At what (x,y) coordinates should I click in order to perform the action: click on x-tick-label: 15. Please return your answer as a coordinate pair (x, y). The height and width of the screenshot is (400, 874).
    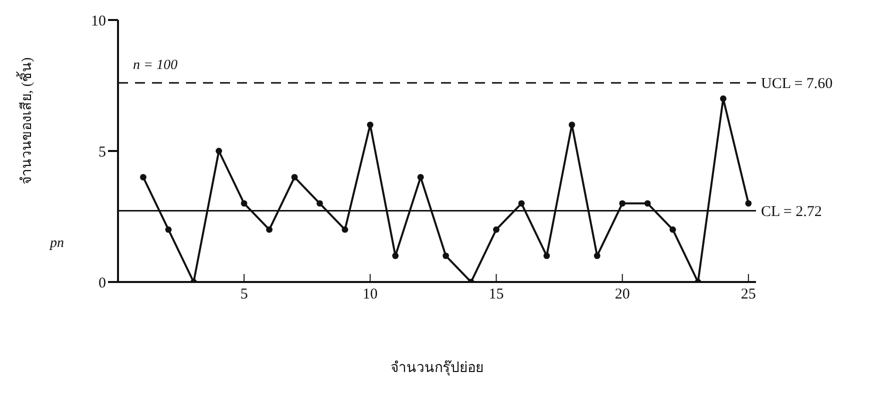
    Looking at the image, I should click on (496, 294).